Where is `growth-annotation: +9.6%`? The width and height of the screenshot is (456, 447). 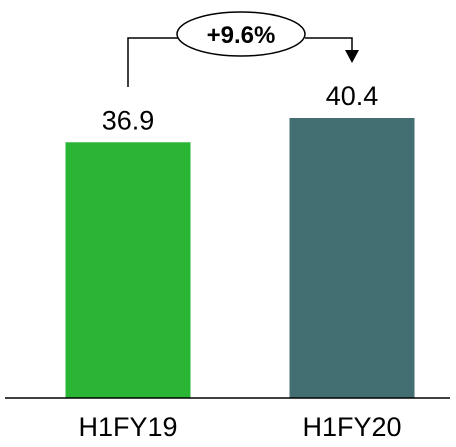 growth-annotation: +9.6% is located at coordinates (243, 49).